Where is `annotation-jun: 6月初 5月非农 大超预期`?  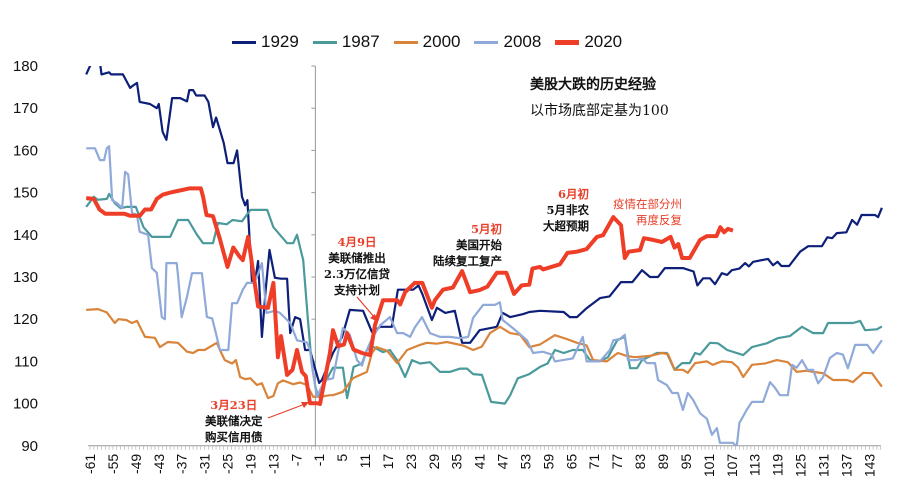 annotation-jun: 6月初 5月非农 大超预期 is located at coordinates (566, 210).